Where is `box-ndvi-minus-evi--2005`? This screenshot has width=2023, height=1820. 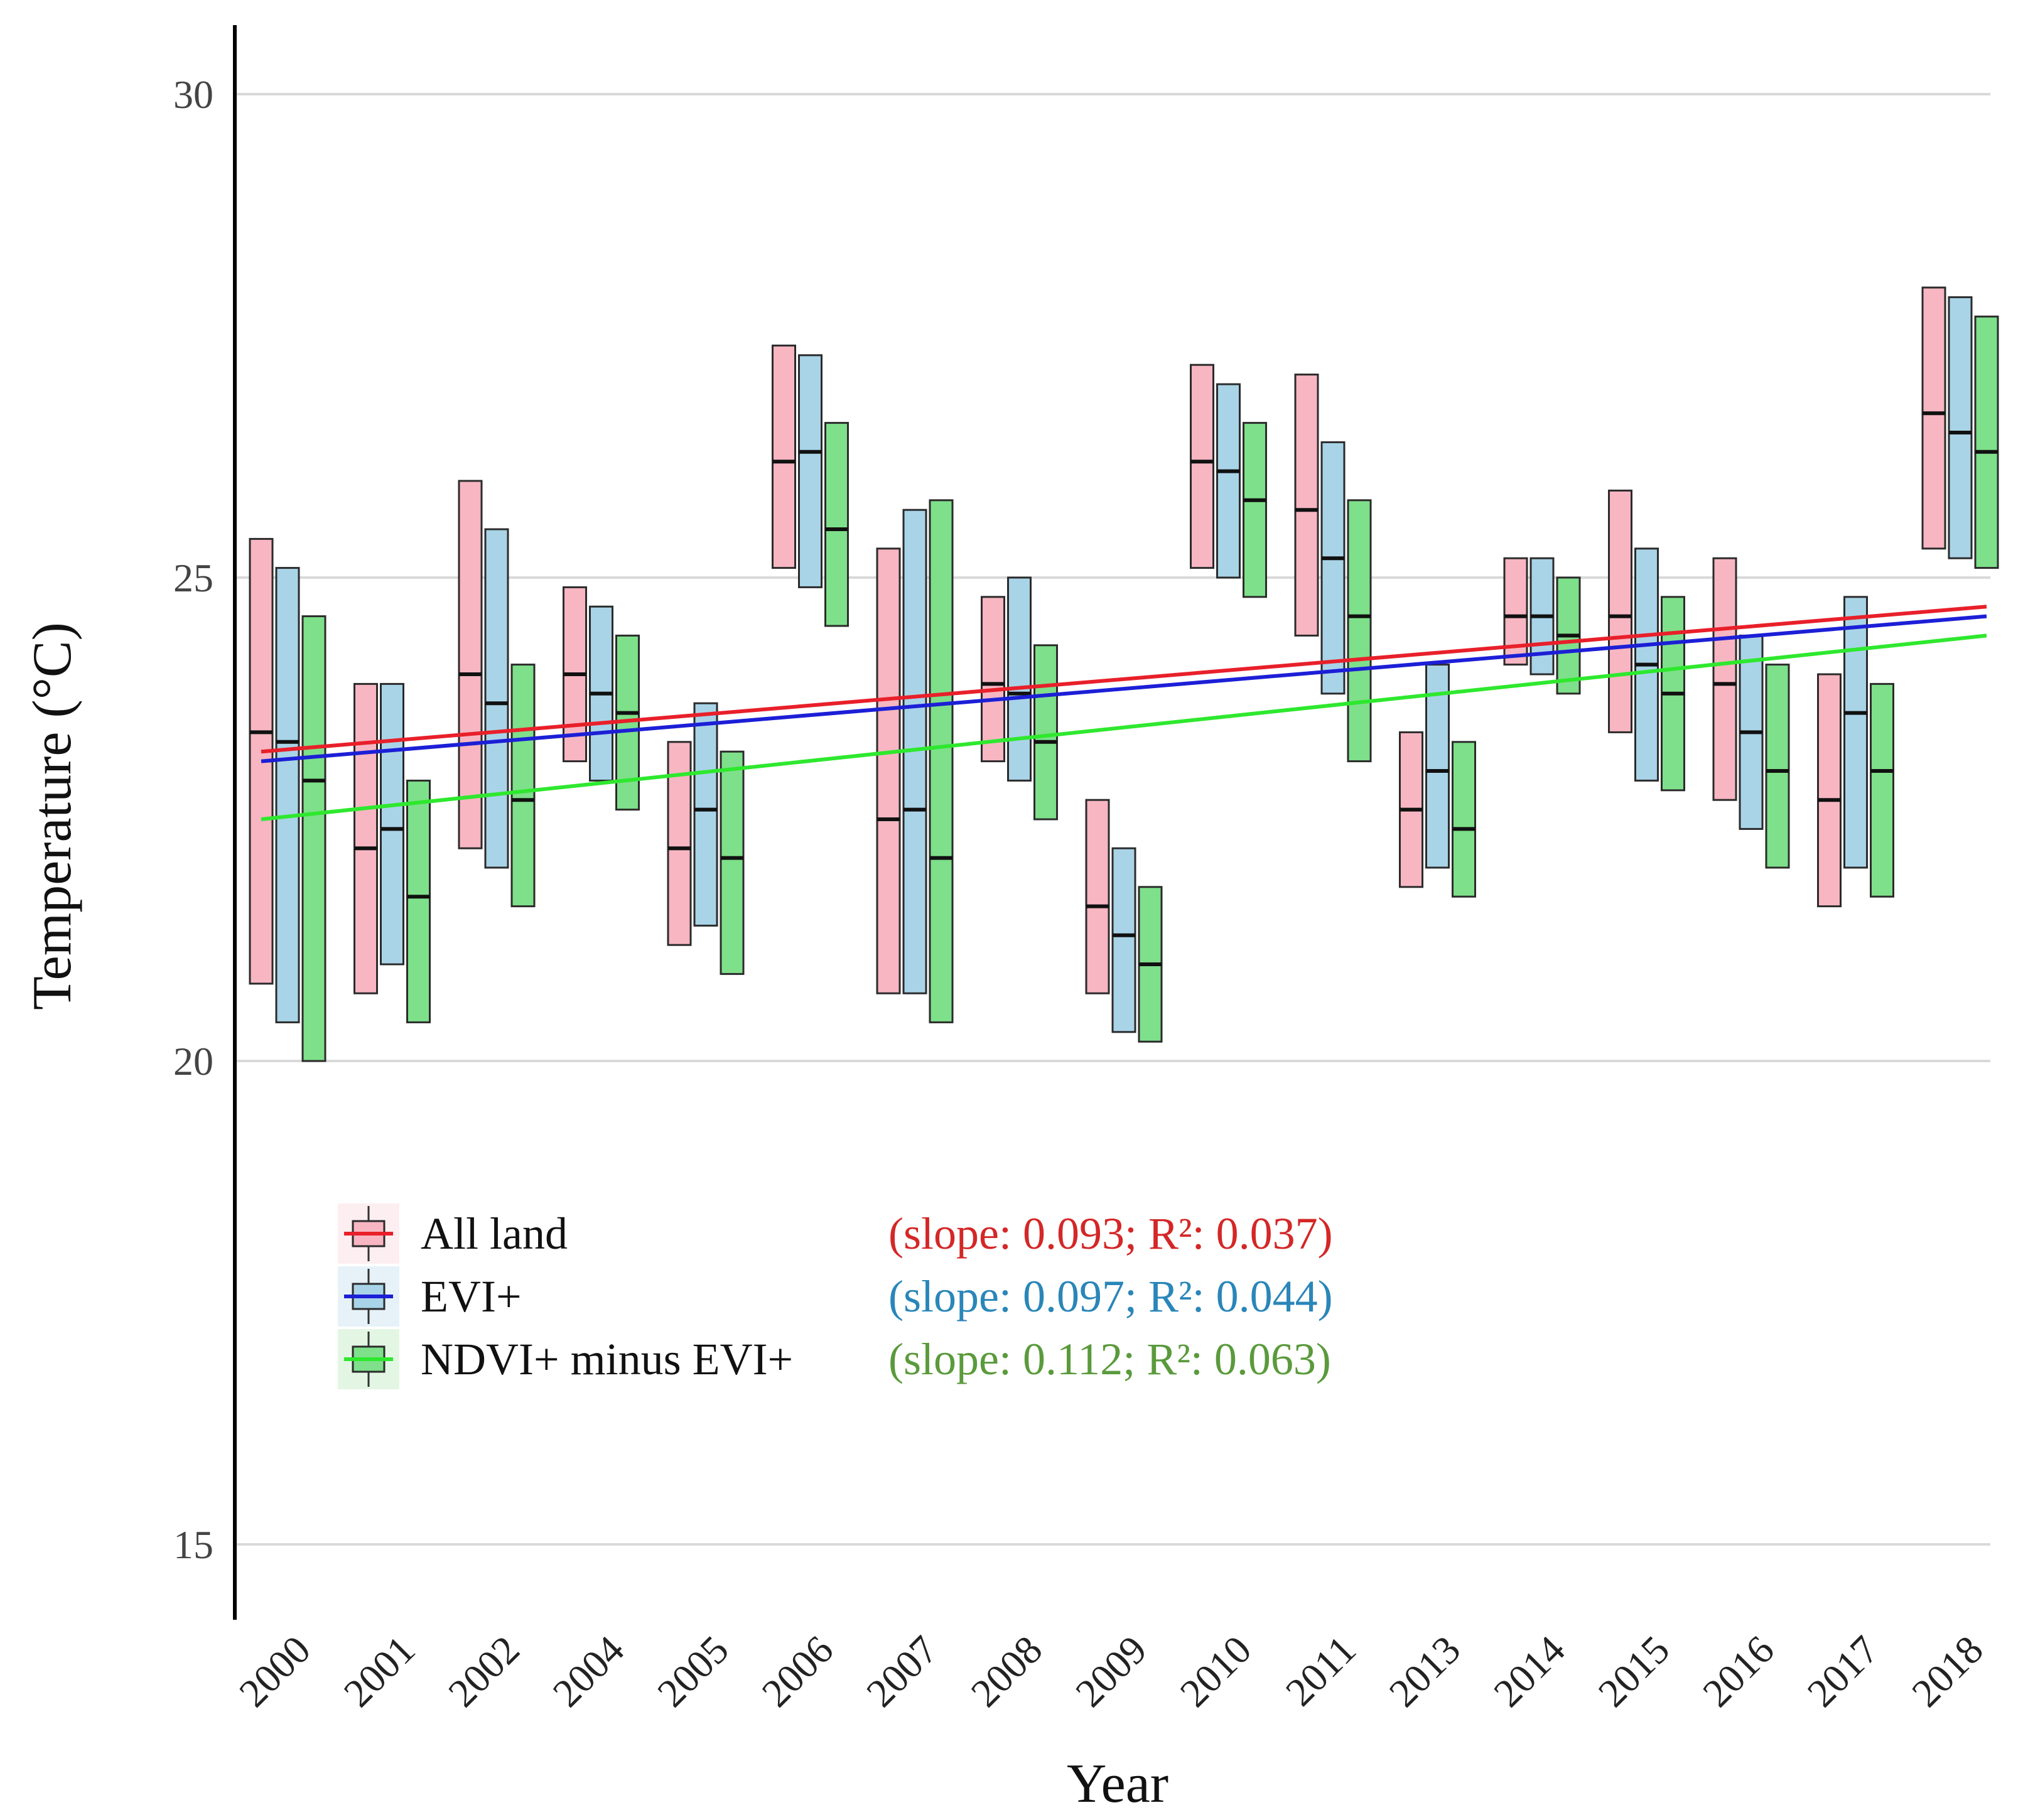
box-ndvi-minus-evi--2005 is located at coordinates (732, 862).